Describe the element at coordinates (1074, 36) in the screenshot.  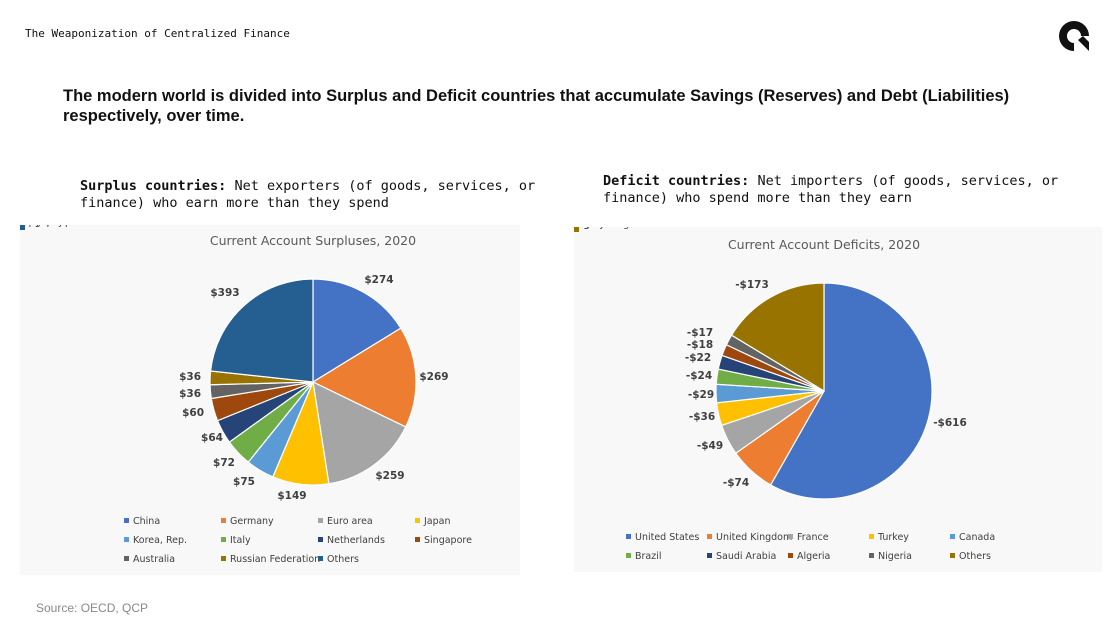
I see `q-logo-icon` at that location.